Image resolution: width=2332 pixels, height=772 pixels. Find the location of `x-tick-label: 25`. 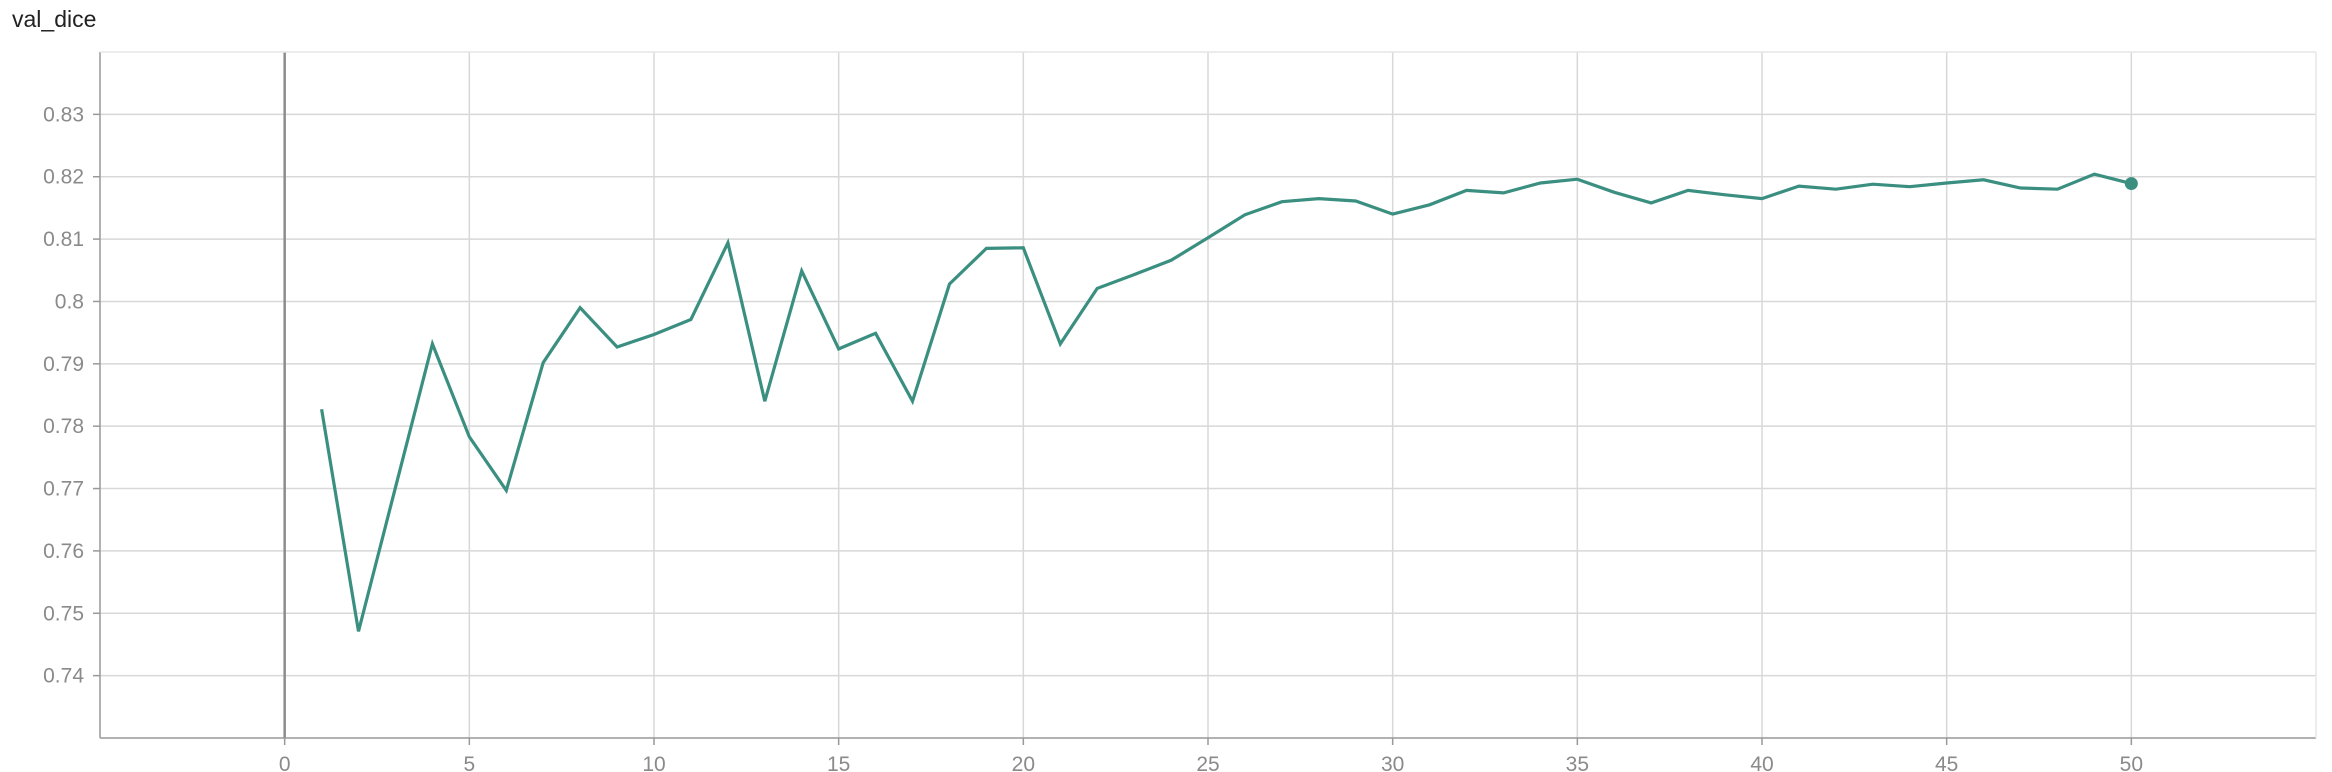

x-tick-label: 25 is located at coordinates (1207, 762).